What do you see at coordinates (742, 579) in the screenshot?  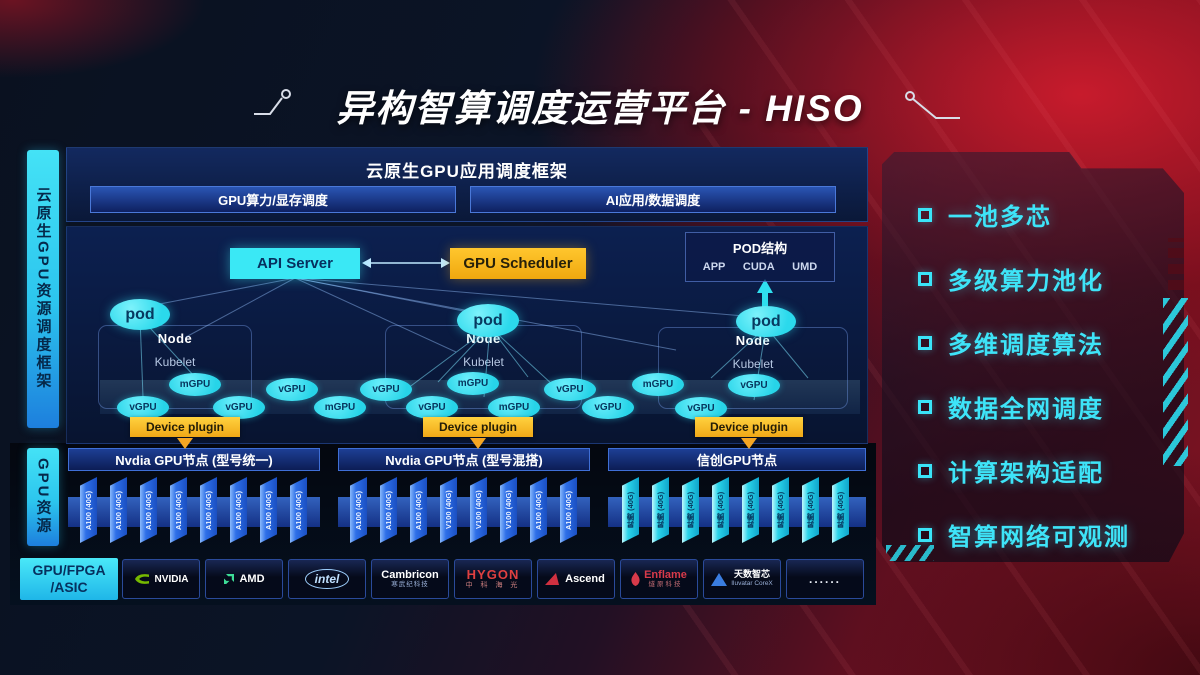 I see `vendor-tile-iluvatar: 天数智芯 Iluvatar CoreX` at bounding box center [742, 579].